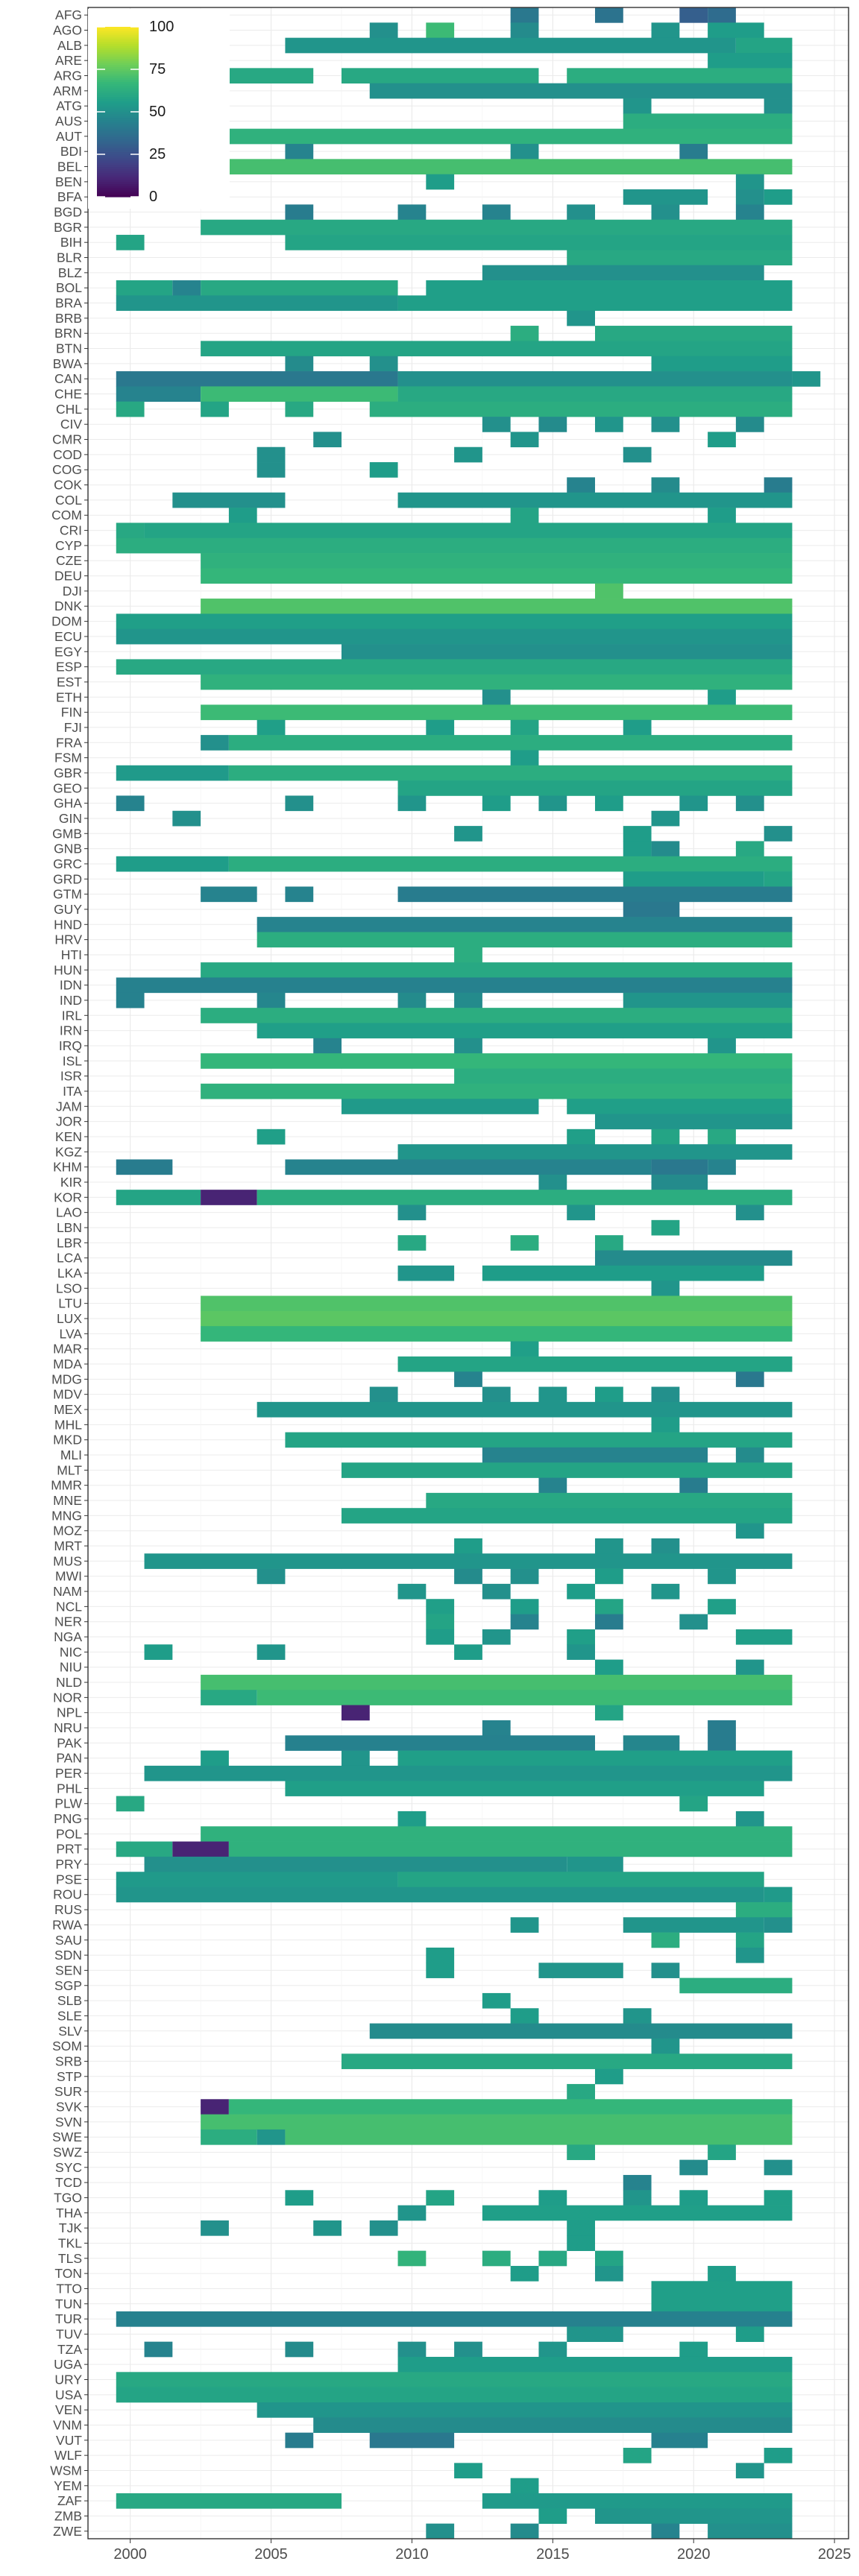  Describe the element at coordinates (68, 1910) in the screenshot. I see `y-tick-label: RUS` at that location.